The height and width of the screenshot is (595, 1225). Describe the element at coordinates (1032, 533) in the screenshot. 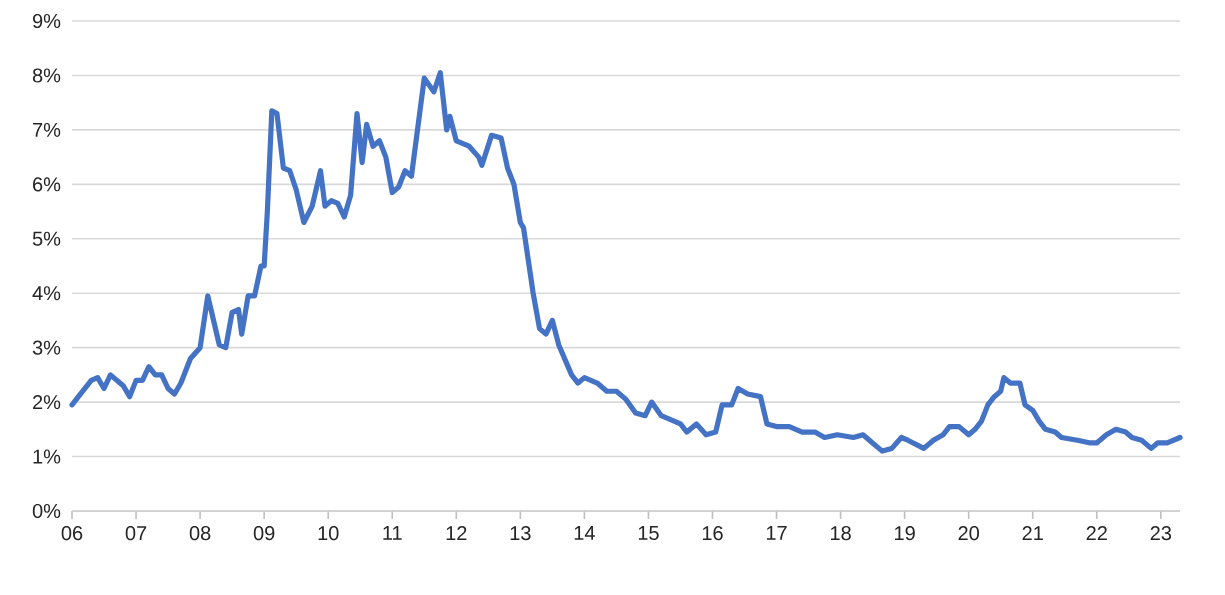

I see `x-tick-label: 21` at that location.